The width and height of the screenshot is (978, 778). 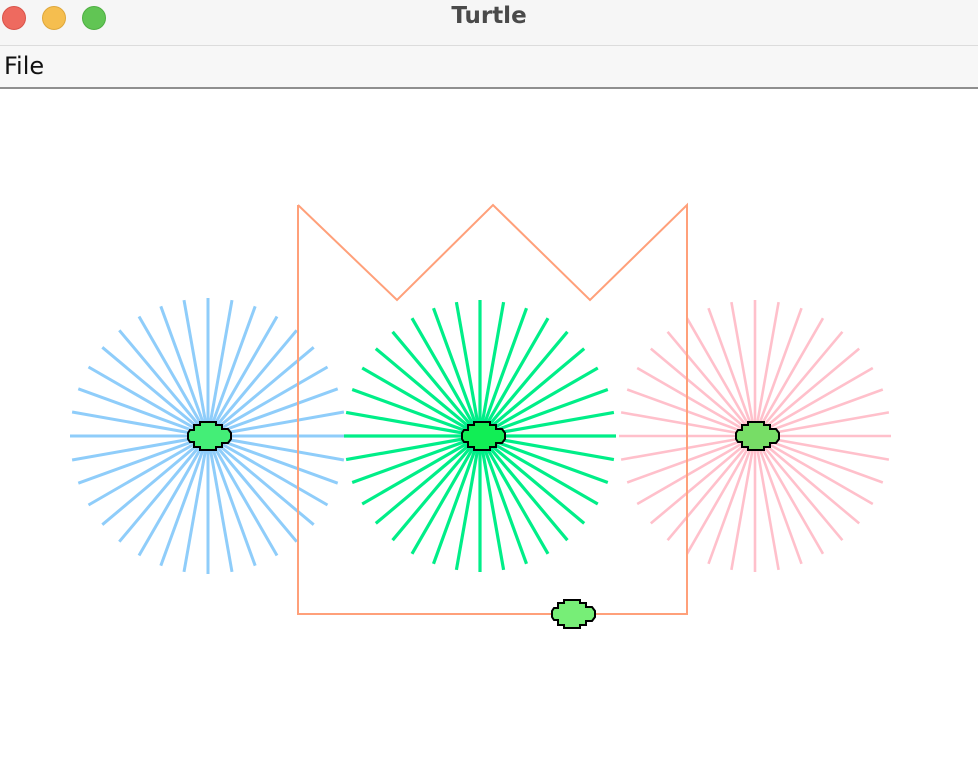 I want to click on window-title: Turtle, so click(x=489, y=16).